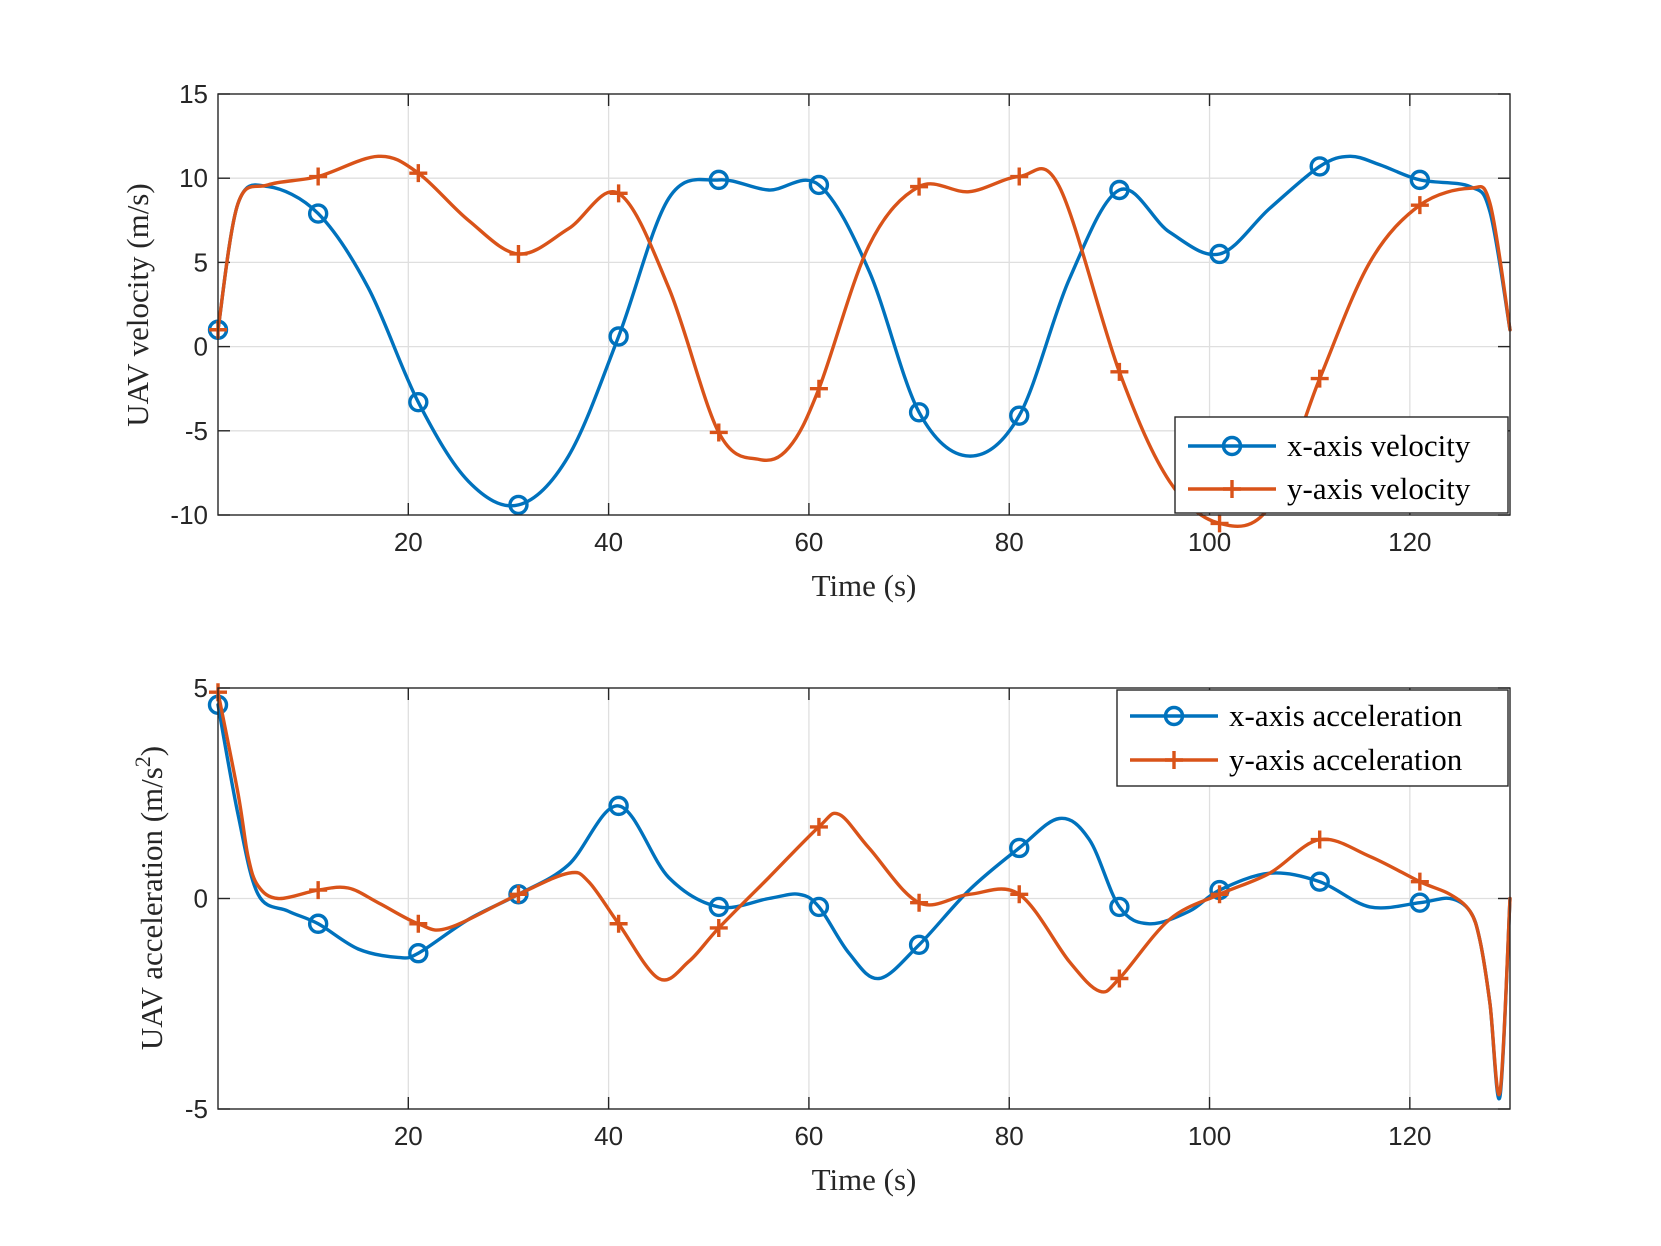 The width and height of the screenshot is (1661, 1246). I want to click on acceleration-x-tick-label: 60, so click(808, 1136).